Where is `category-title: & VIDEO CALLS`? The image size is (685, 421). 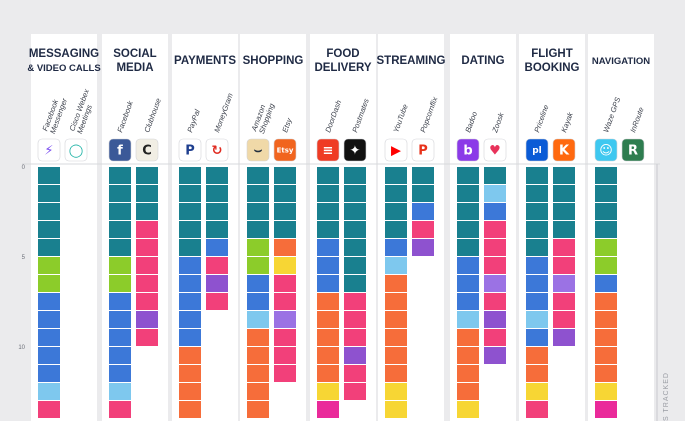
category-title: & VIDEO CALLS is located at coordinates (63, 68).